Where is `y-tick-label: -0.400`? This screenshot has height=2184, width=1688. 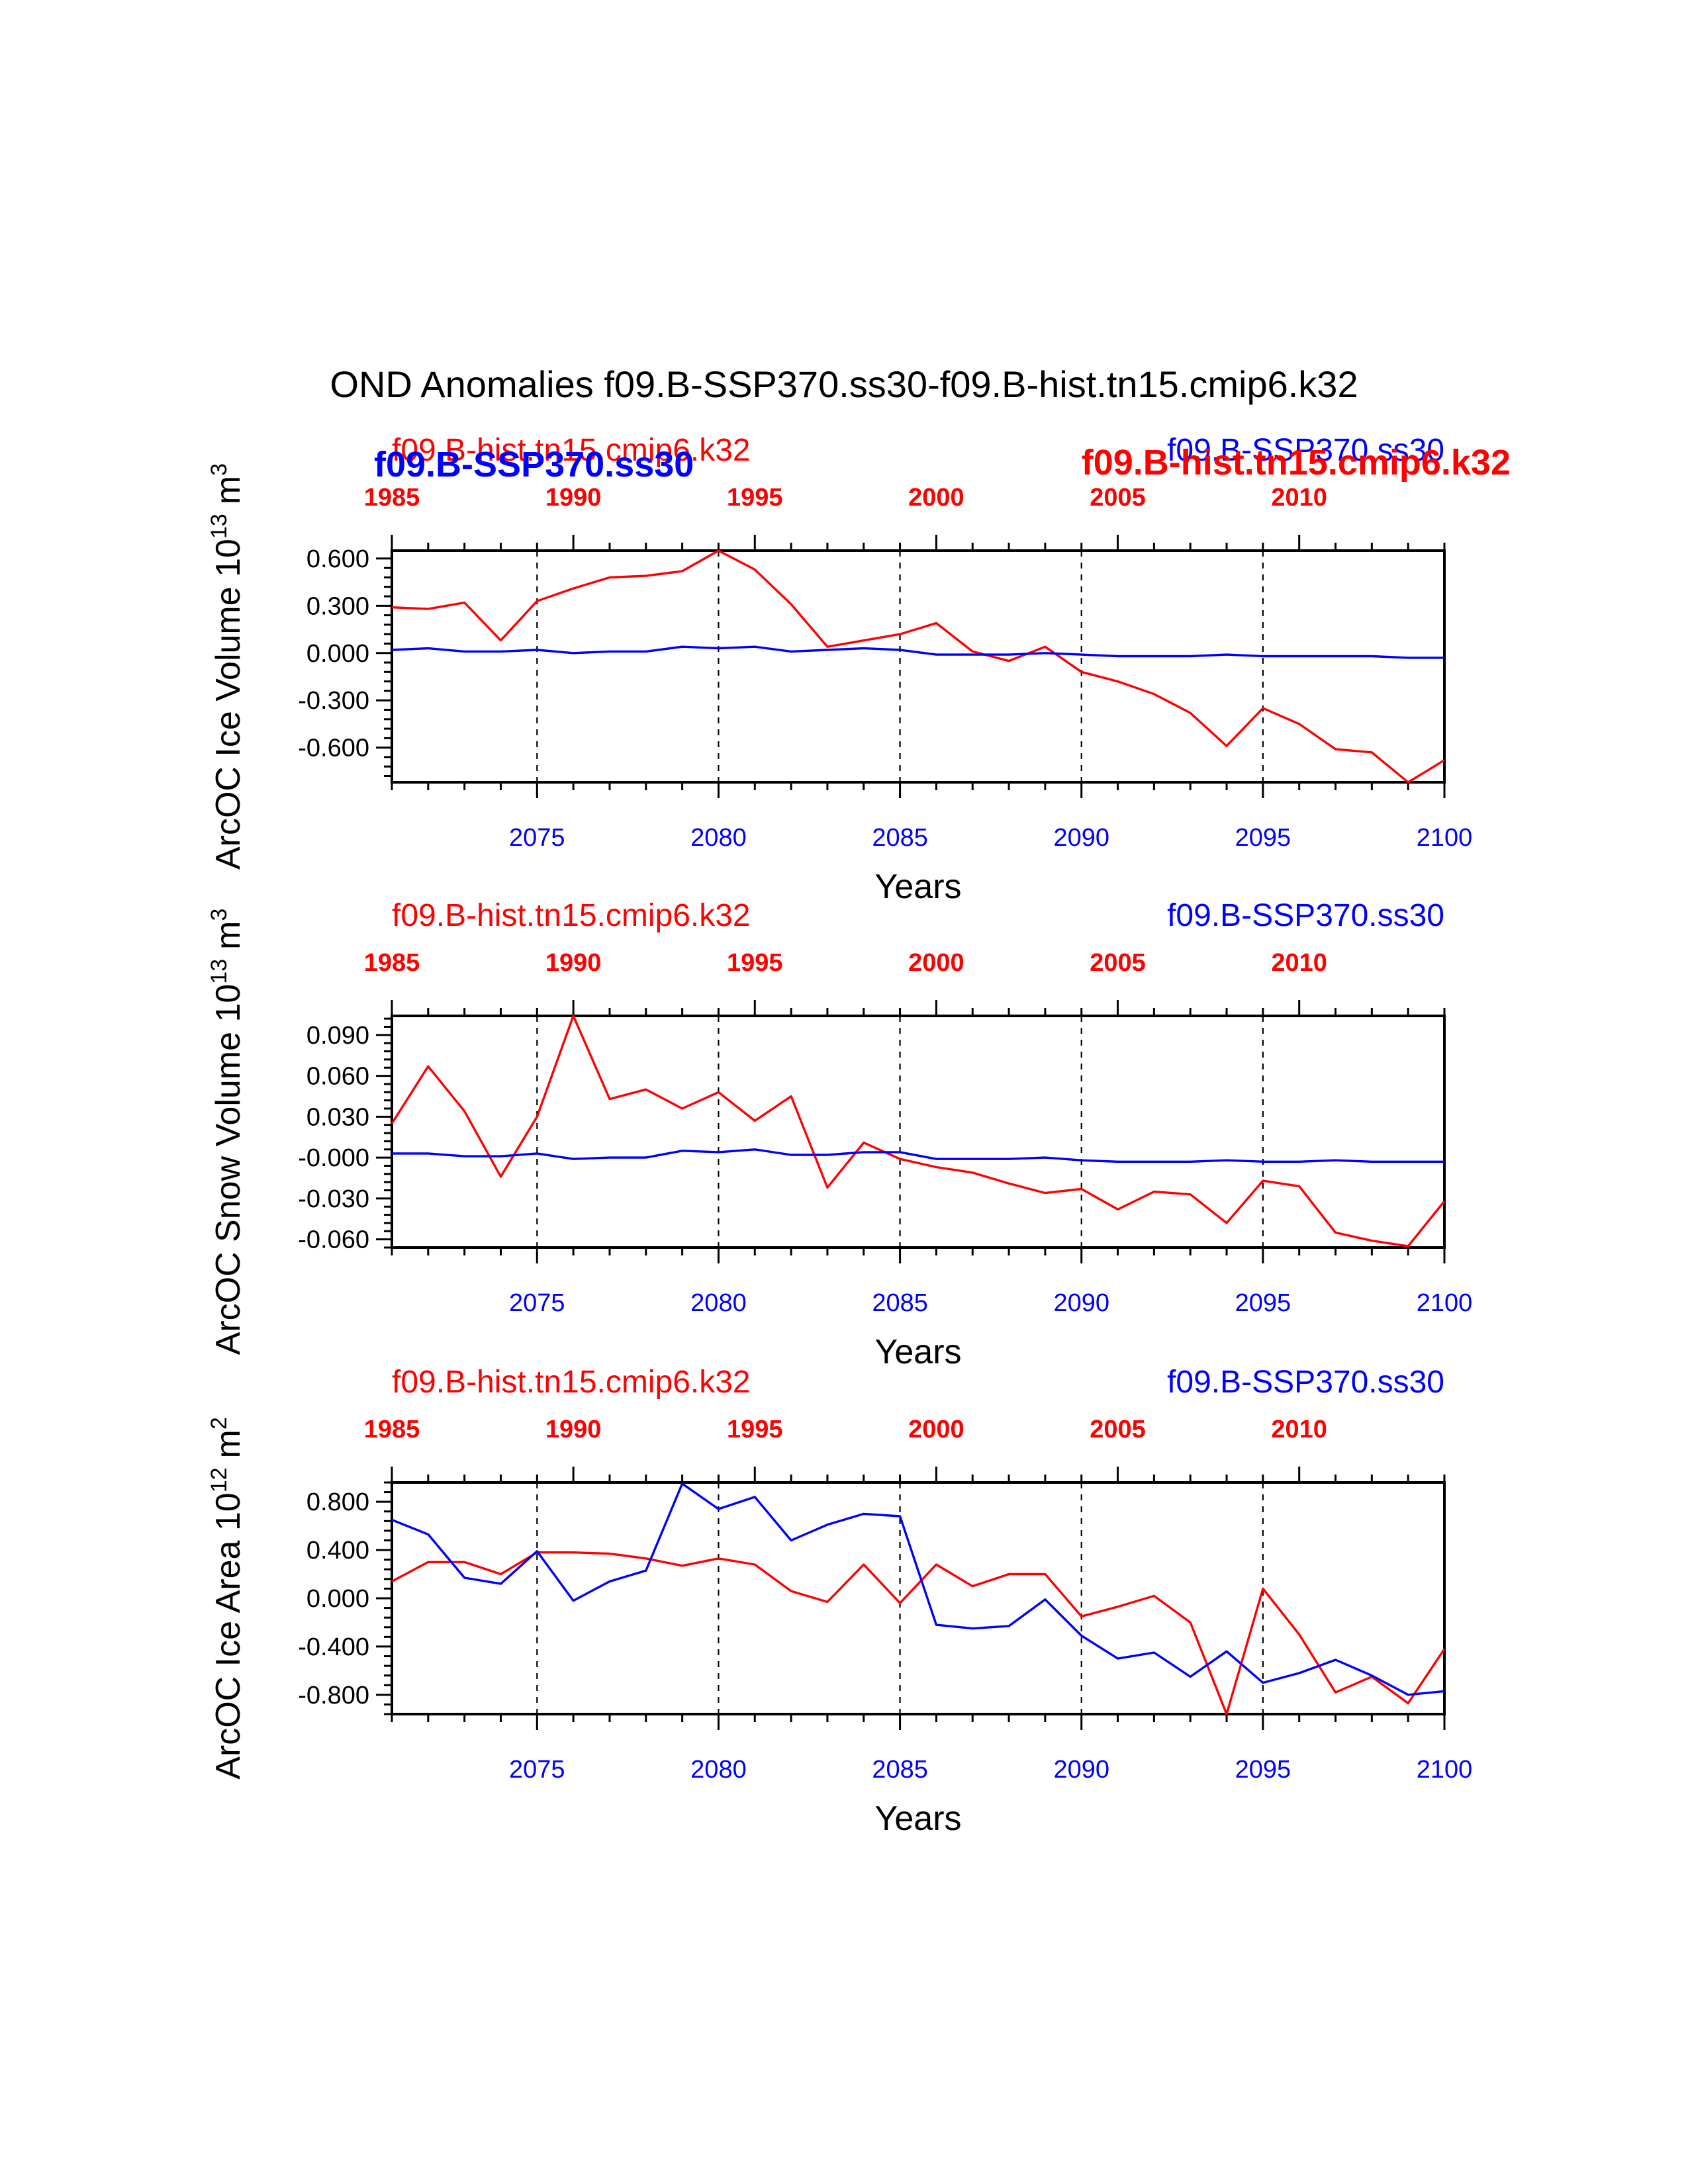
y-tick-label: -0.400 is located at coordinates (333, 1647).